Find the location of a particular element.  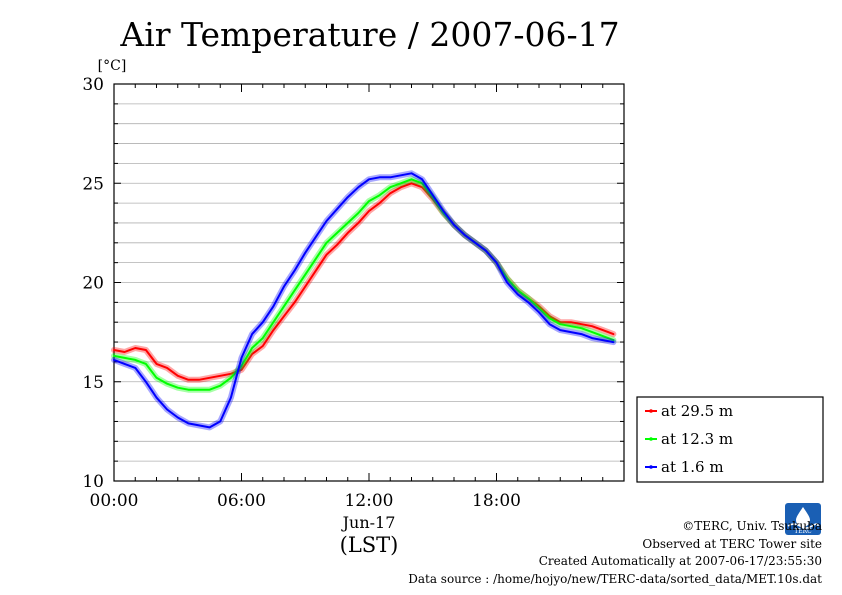

legend: at 29.5 m at 12.3 m at 1.6 m is located at coordinates (730, 439).